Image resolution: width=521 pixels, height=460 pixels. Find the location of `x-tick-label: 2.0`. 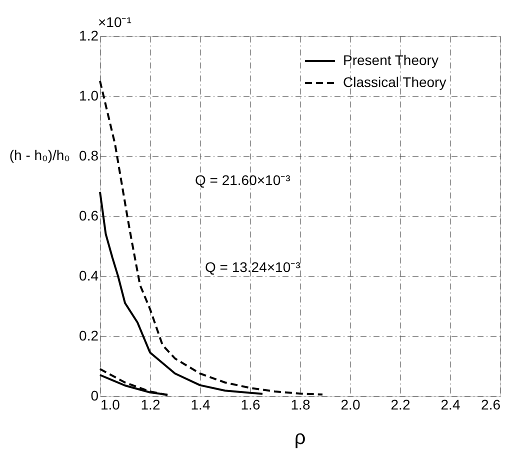

x-tick-label: 2.0 is located at coordinates (350, 404).